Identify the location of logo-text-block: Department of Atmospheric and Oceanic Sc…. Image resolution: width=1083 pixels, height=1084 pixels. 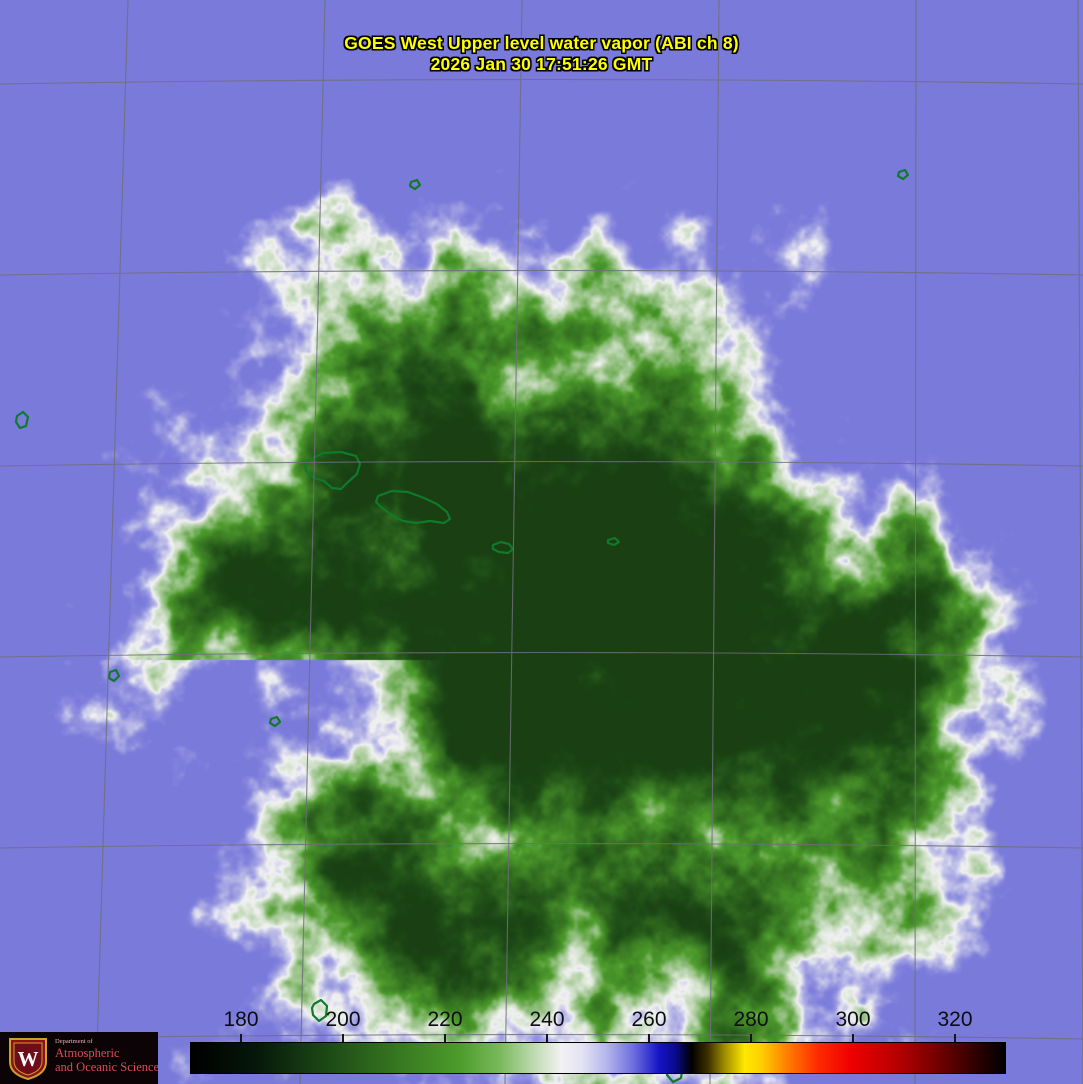
(106, 1056).